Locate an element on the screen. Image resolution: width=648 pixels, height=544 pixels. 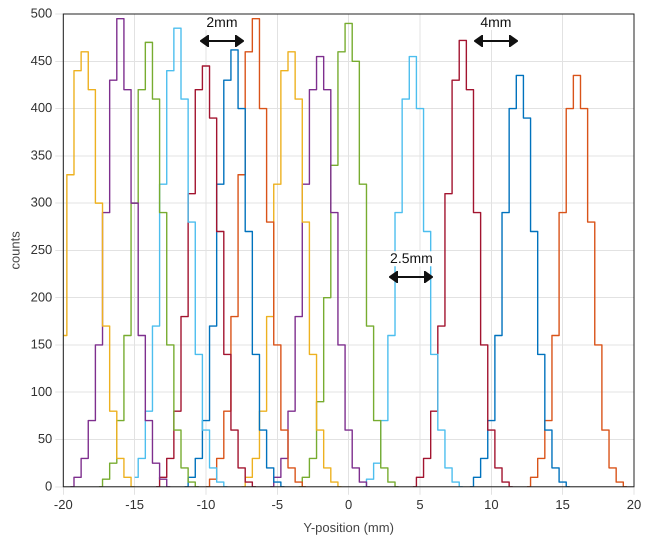
y-tick-label: 300 is located at coordinates (41, 202).